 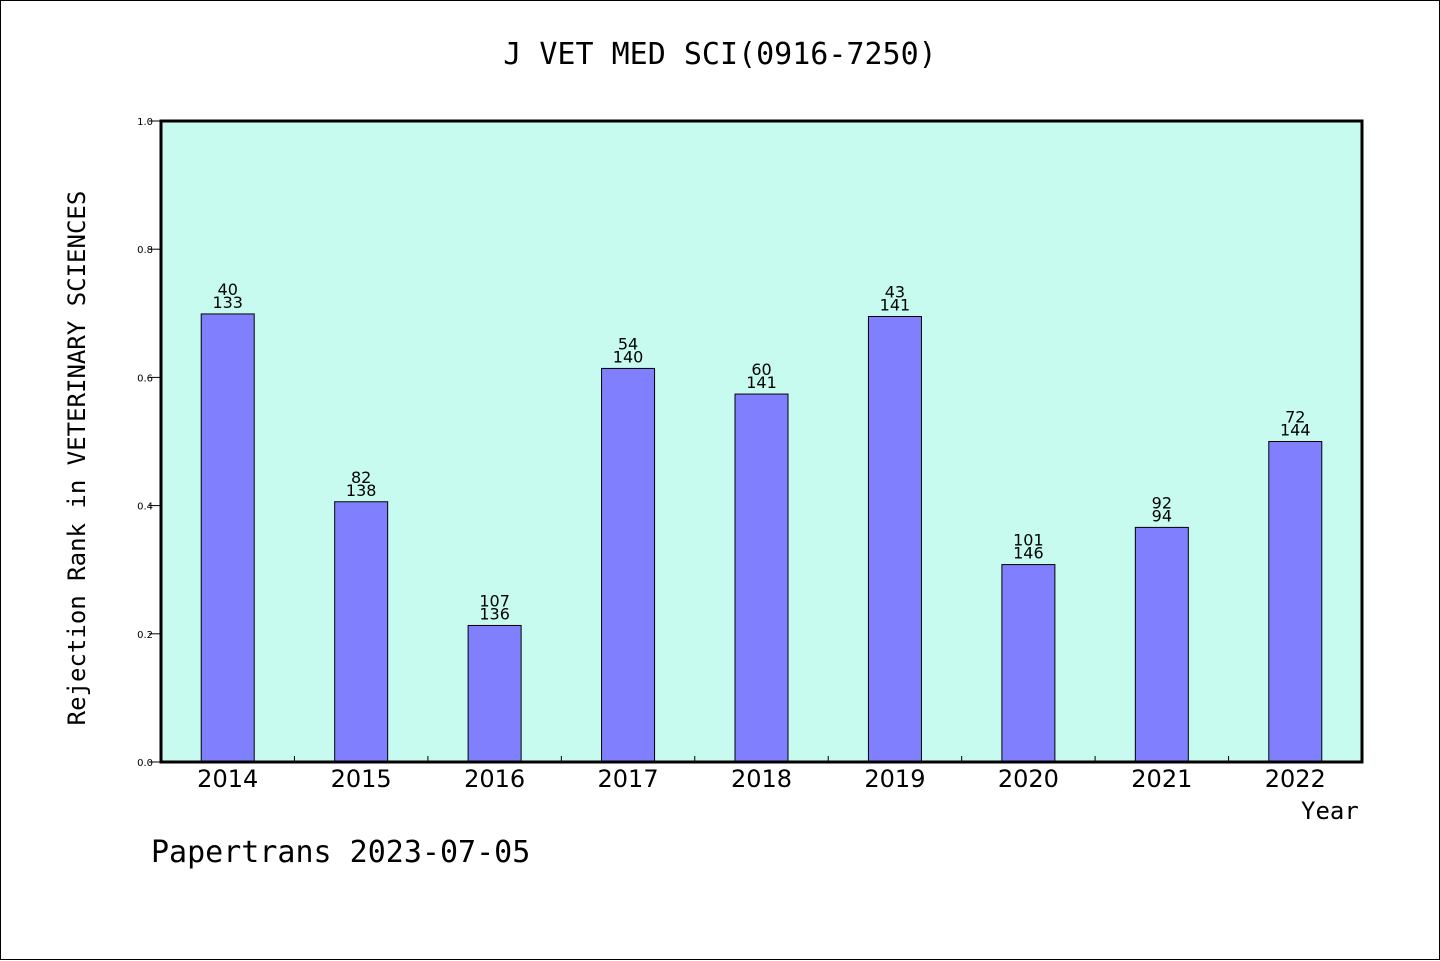 I want to click on bar-label-top: 107, so click(x=494, y=600).